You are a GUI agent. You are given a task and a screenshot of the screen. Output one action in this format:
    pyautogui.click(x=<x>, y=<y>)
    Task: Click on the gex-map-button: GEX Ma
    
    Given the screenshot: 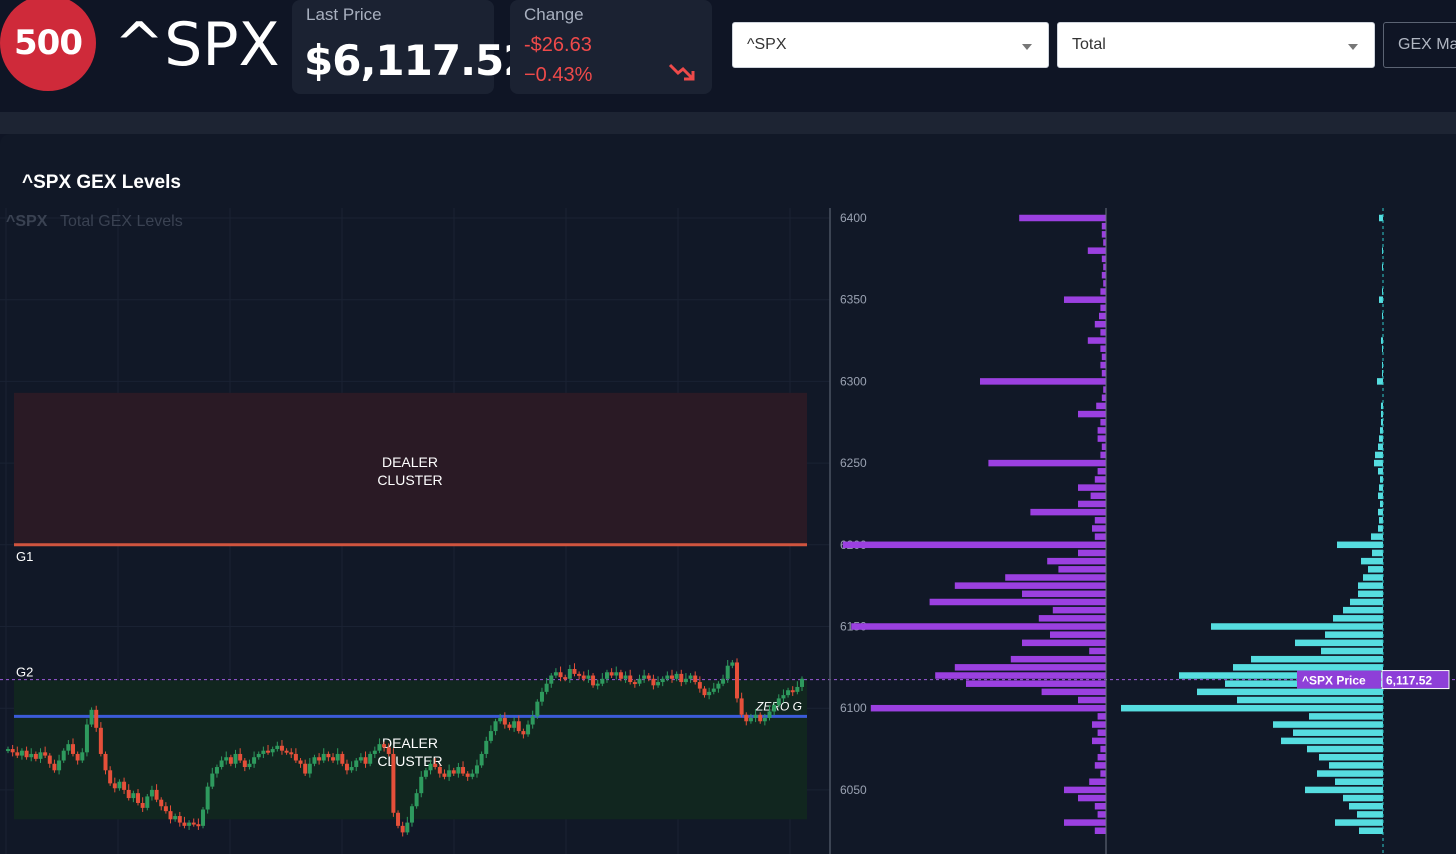 What is the action you would take?
    pyautogui.click(x=1419, y=45)
    